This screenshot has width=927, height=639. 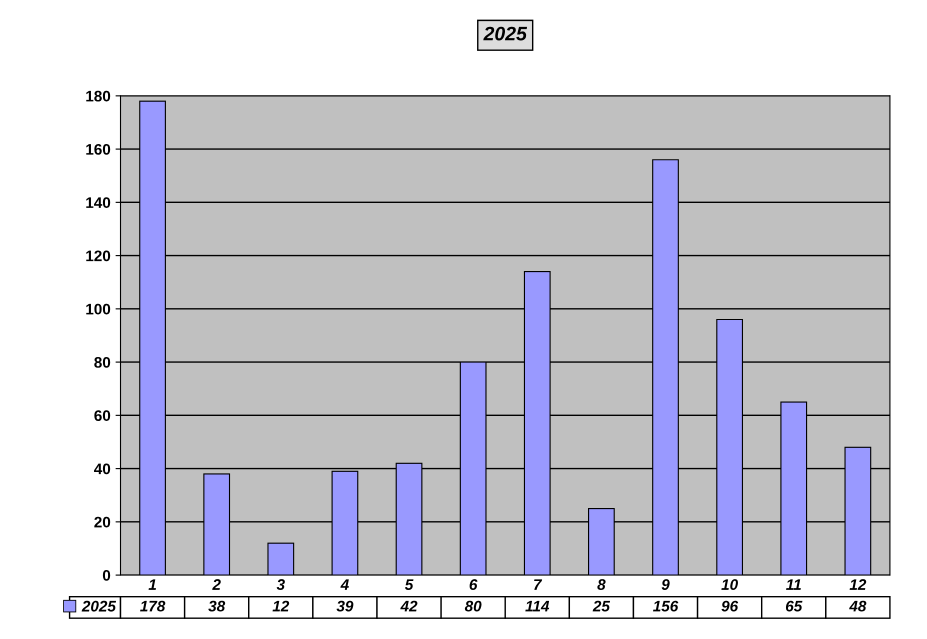 I want to click on x-tick-label: 7, so click(x=538, y=584).